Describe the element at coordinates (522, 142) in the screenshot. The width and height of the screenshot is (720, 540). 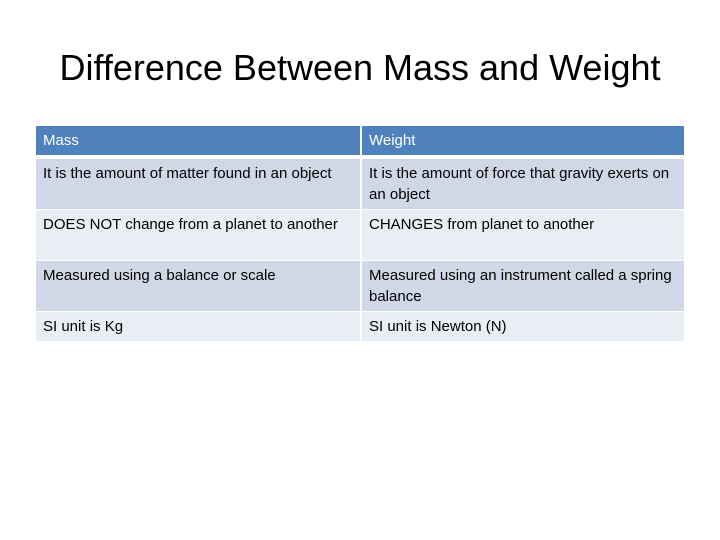
I see `header-weight: Weight` at that location.